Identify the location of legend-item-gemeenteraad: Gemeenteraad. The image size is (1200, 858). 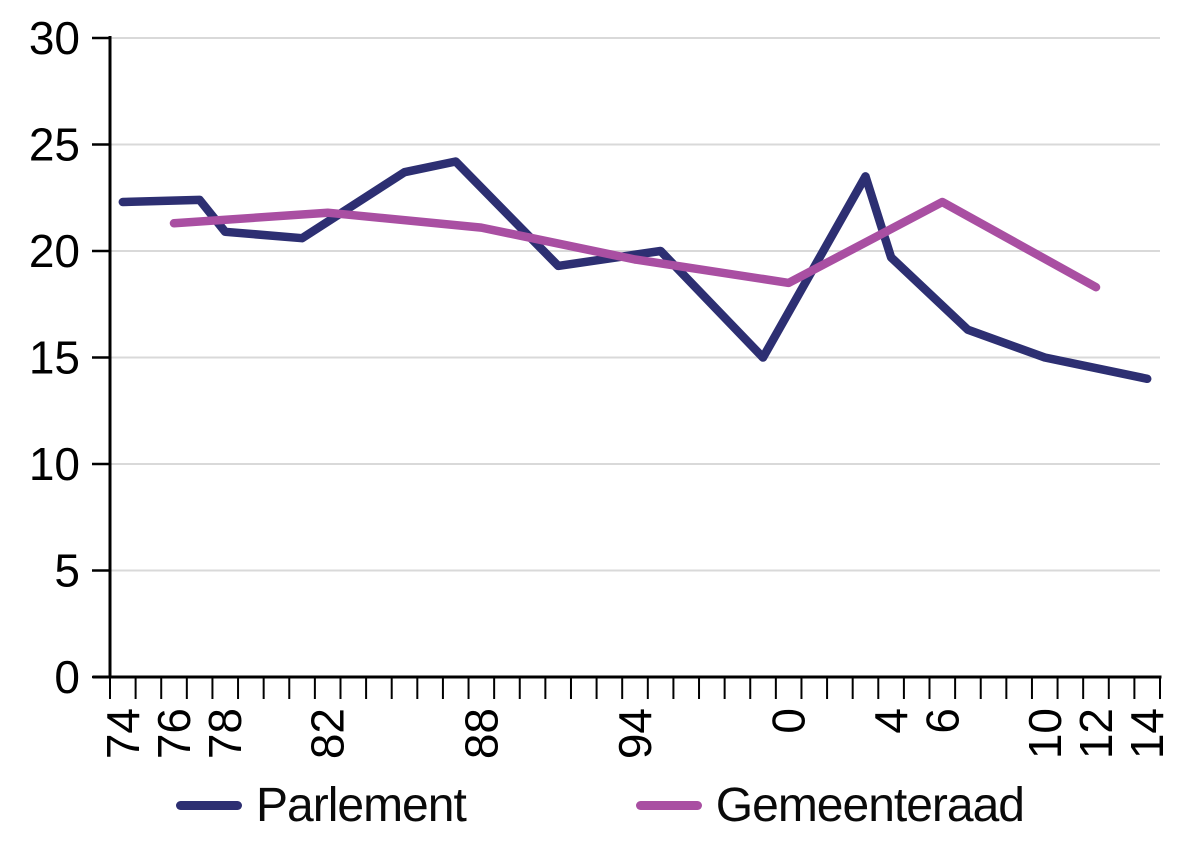
(830, 805).